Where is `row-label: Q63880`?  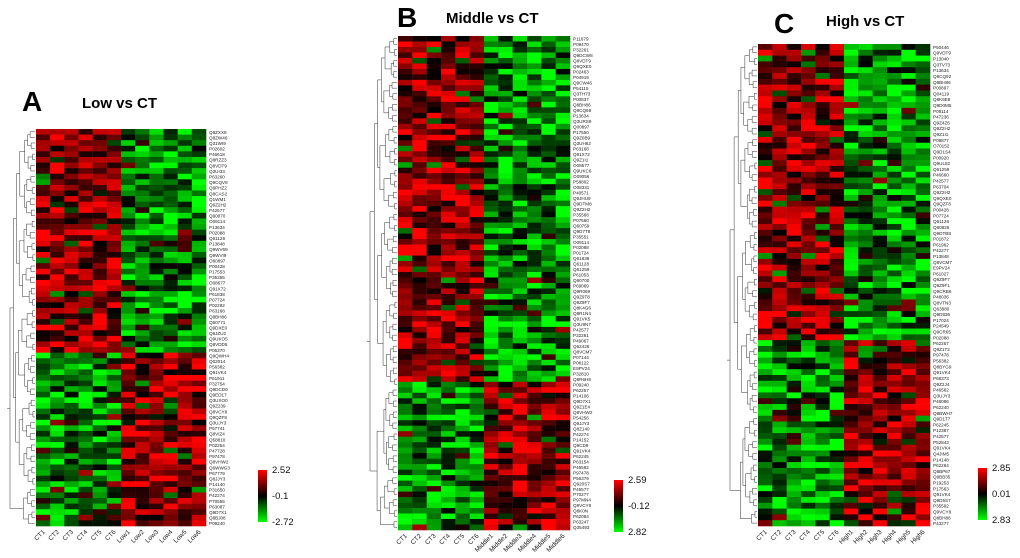 row-label: Q63880 is located at coordinates (941, 308).